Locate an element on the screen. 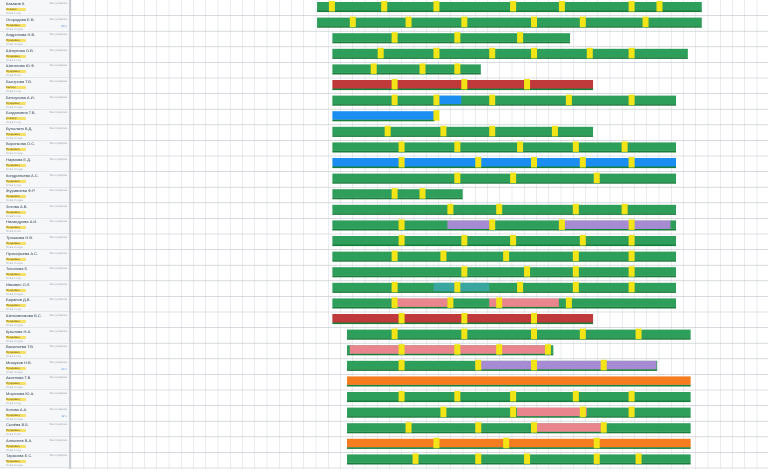  employee-name: Богдановна Т.В. is located at coordinates (21, 113).